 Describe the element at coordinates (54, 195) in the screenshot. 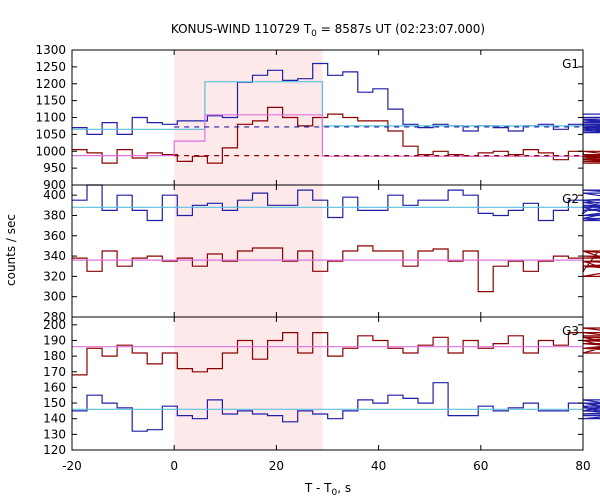

I see `y-tick-g2-400: 400` at that location.